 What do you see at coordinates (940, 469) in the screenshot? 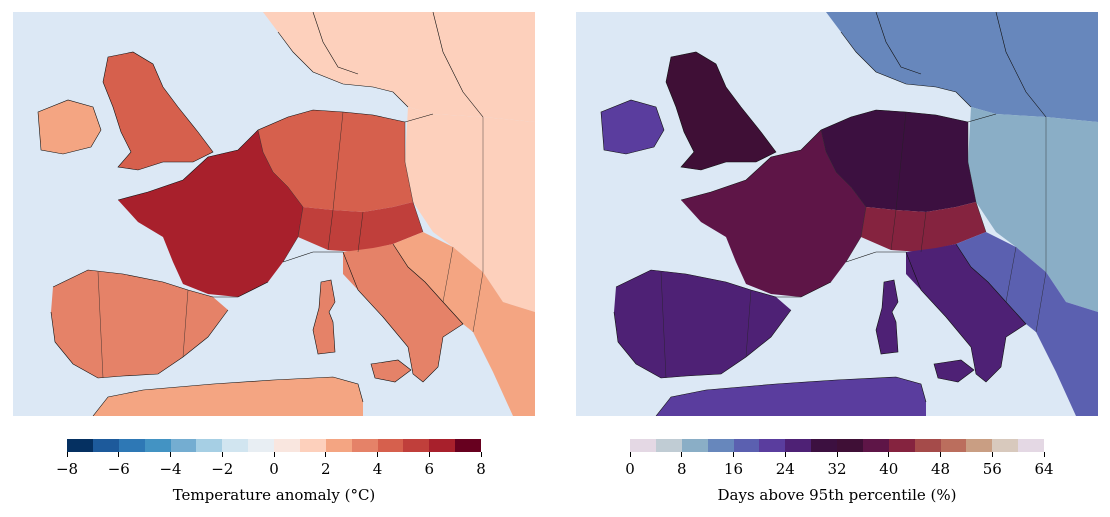
I see `tick-label: 48` at bounding box center [940, 469].